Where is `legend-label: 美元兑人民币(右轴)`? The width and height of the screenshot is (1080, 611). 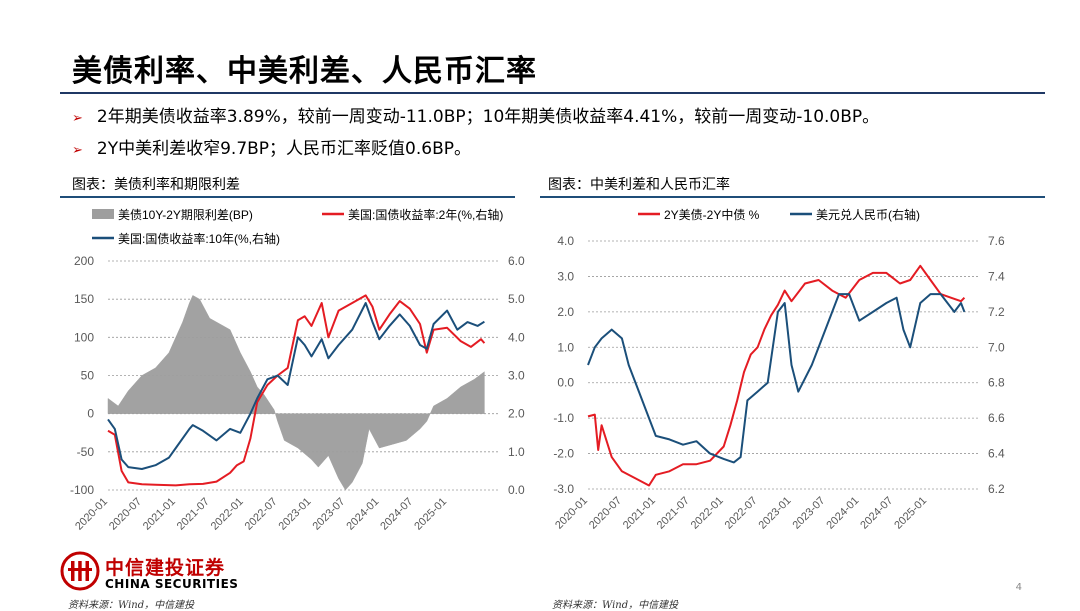 legend-label: 美元兑人民币(右轴) is located at coordinates (868, 214).